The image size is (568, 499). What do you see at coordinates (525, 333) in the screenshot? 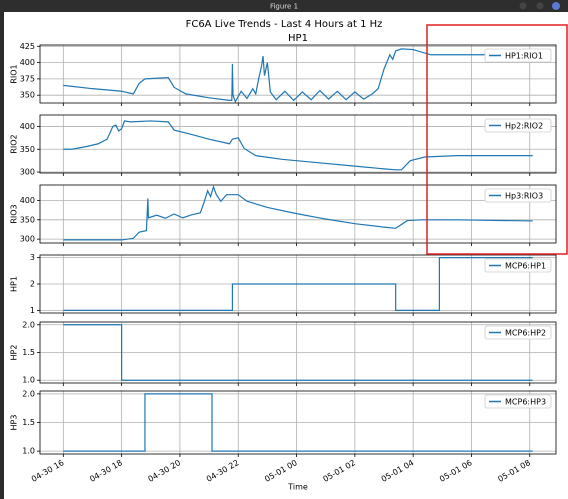
I see `legend-label: MCP6:HP2` at bounding box center [525, 333].